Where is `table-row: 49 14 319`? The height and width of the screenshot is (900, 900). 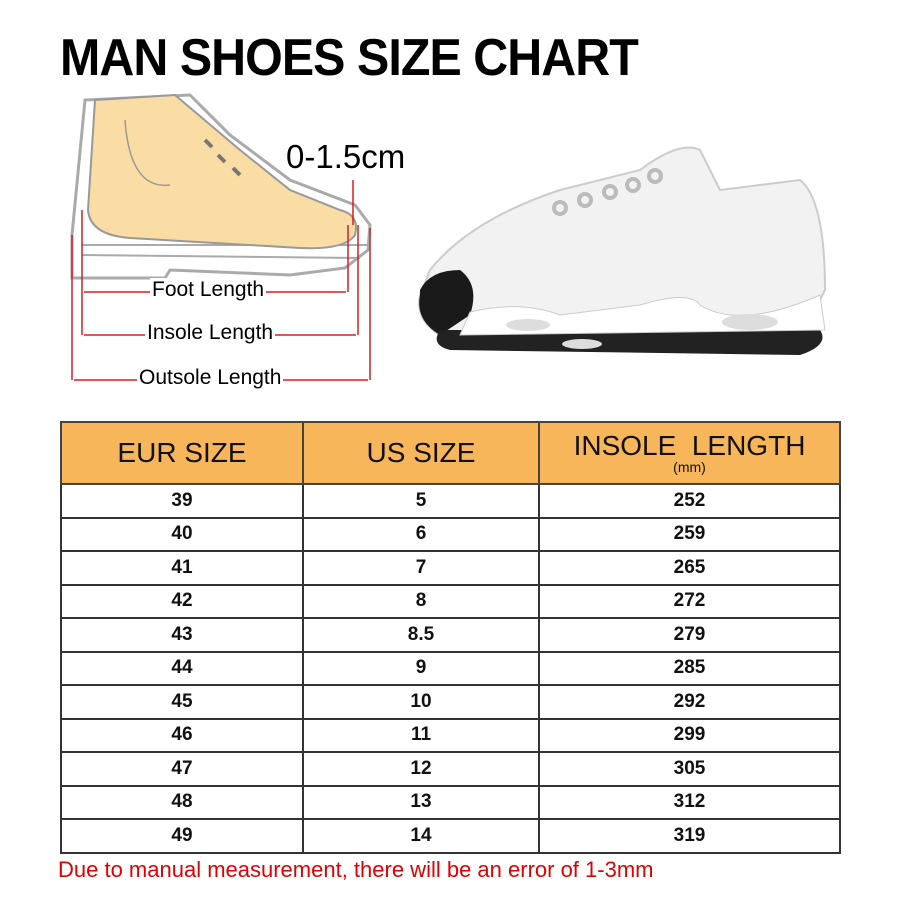 table-row: 49 14 319 is located at coordinates (450, 836).